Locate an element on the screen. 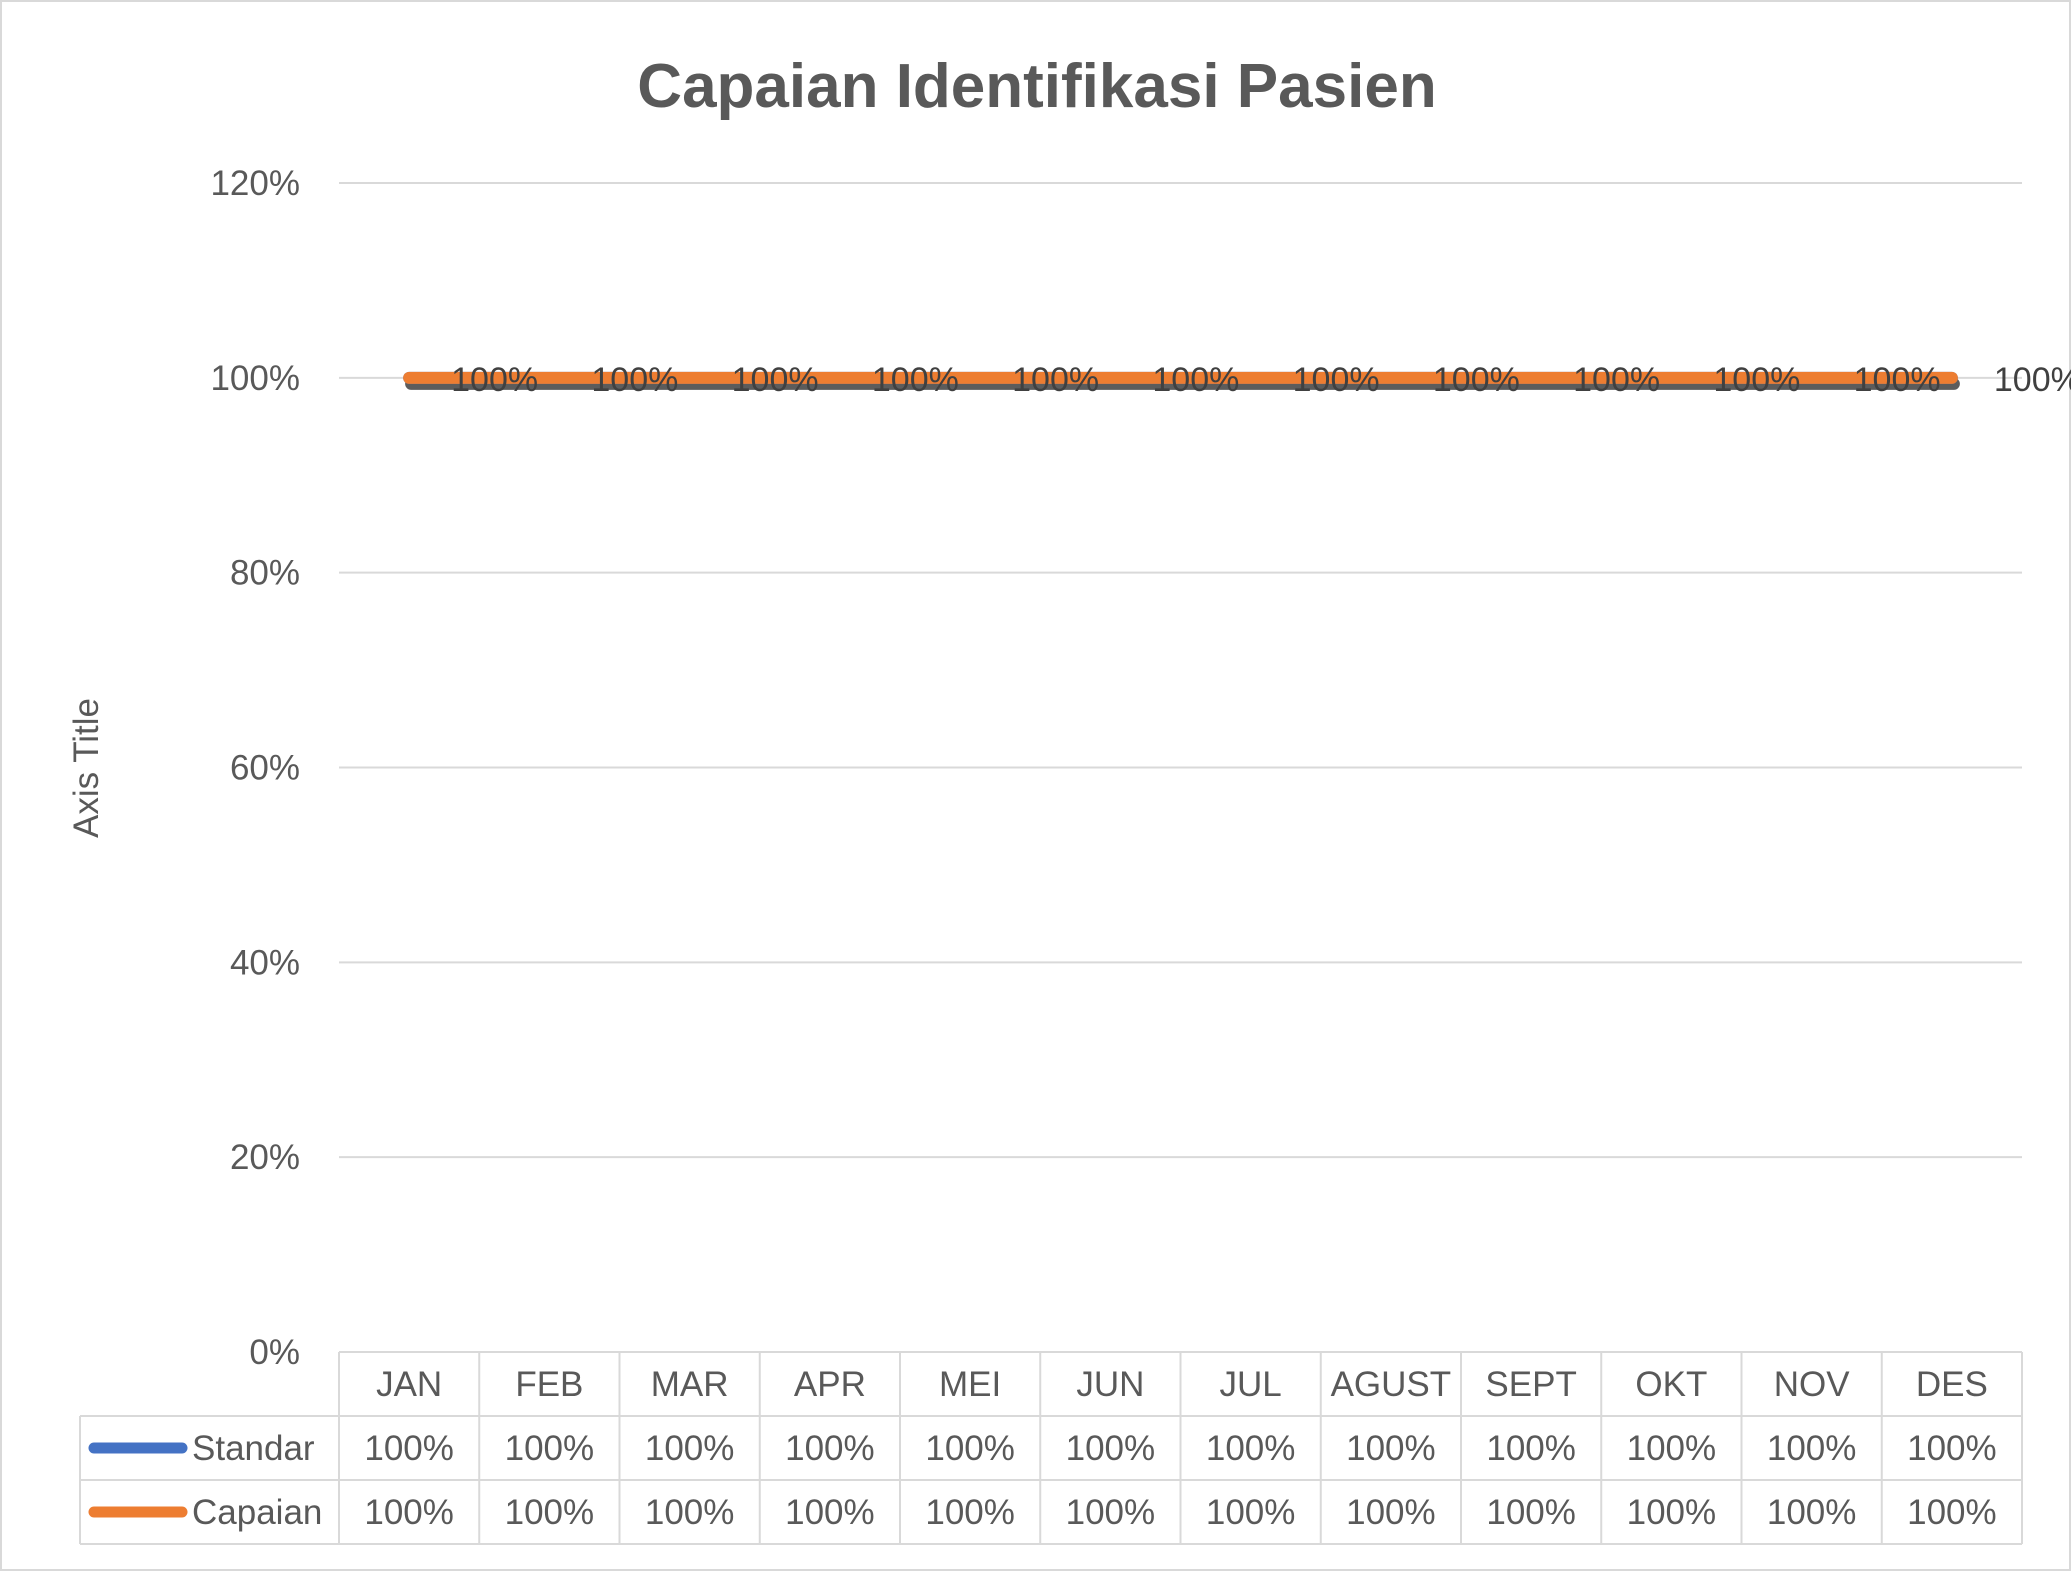  x-category-label: FEB is located at coordinates (549, 1384).